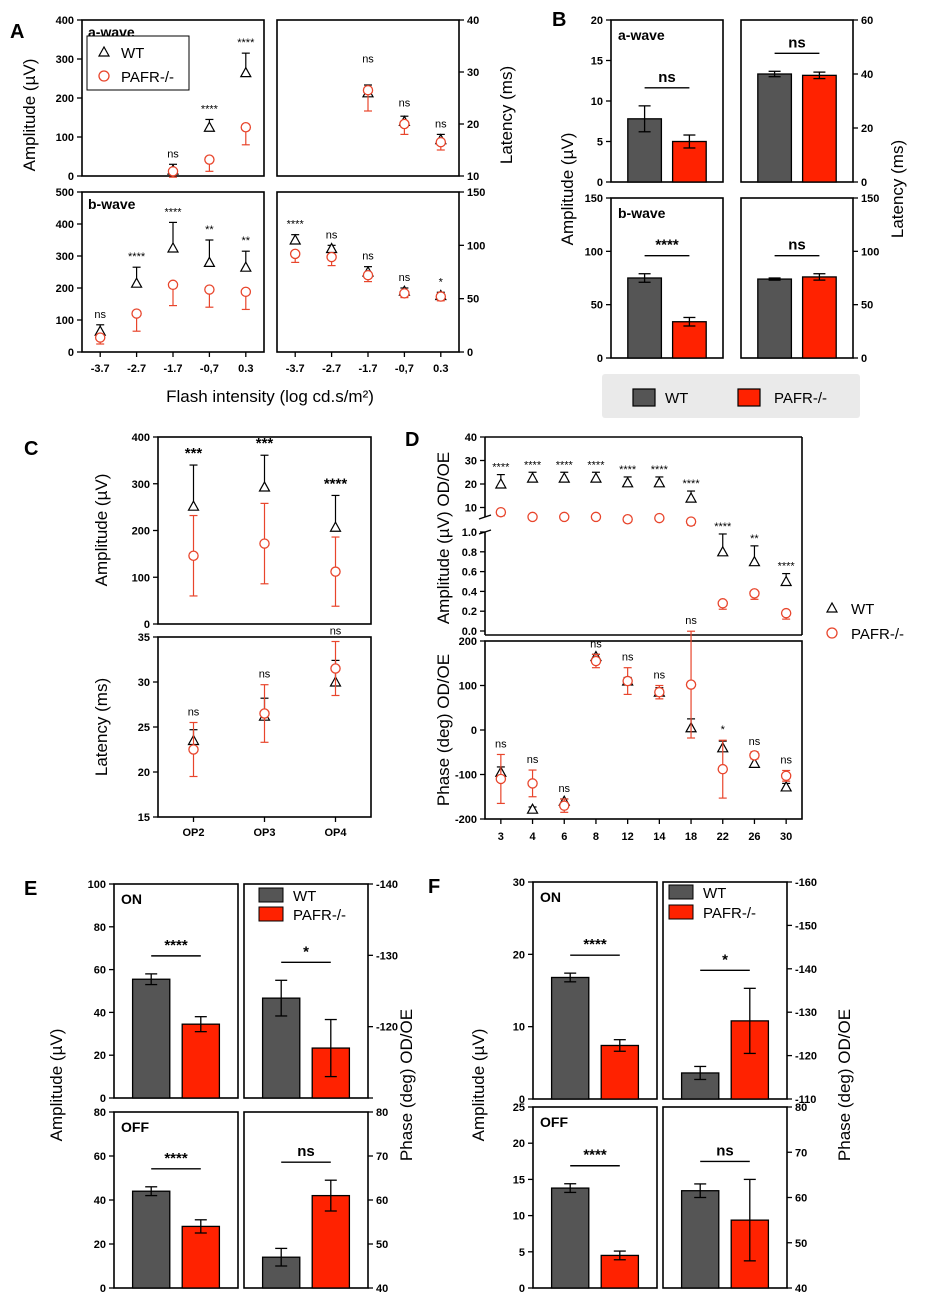  Describe the element at coordinates (65, 21) in the screenshot. I see `A_aamp-ytick-label: 400` at that location.